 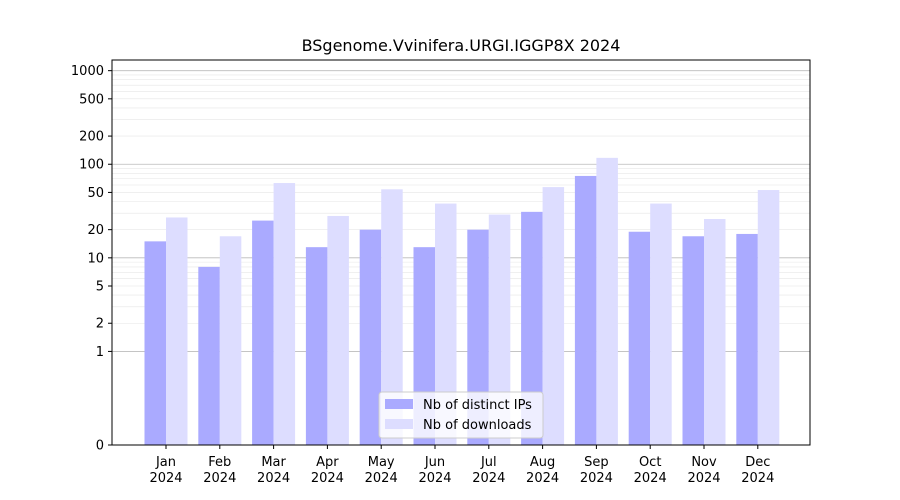 What do you see at coordinates (91, 165) in the screenshot?
I see `y-tick-label: 100` at bounding box center [91, 165].